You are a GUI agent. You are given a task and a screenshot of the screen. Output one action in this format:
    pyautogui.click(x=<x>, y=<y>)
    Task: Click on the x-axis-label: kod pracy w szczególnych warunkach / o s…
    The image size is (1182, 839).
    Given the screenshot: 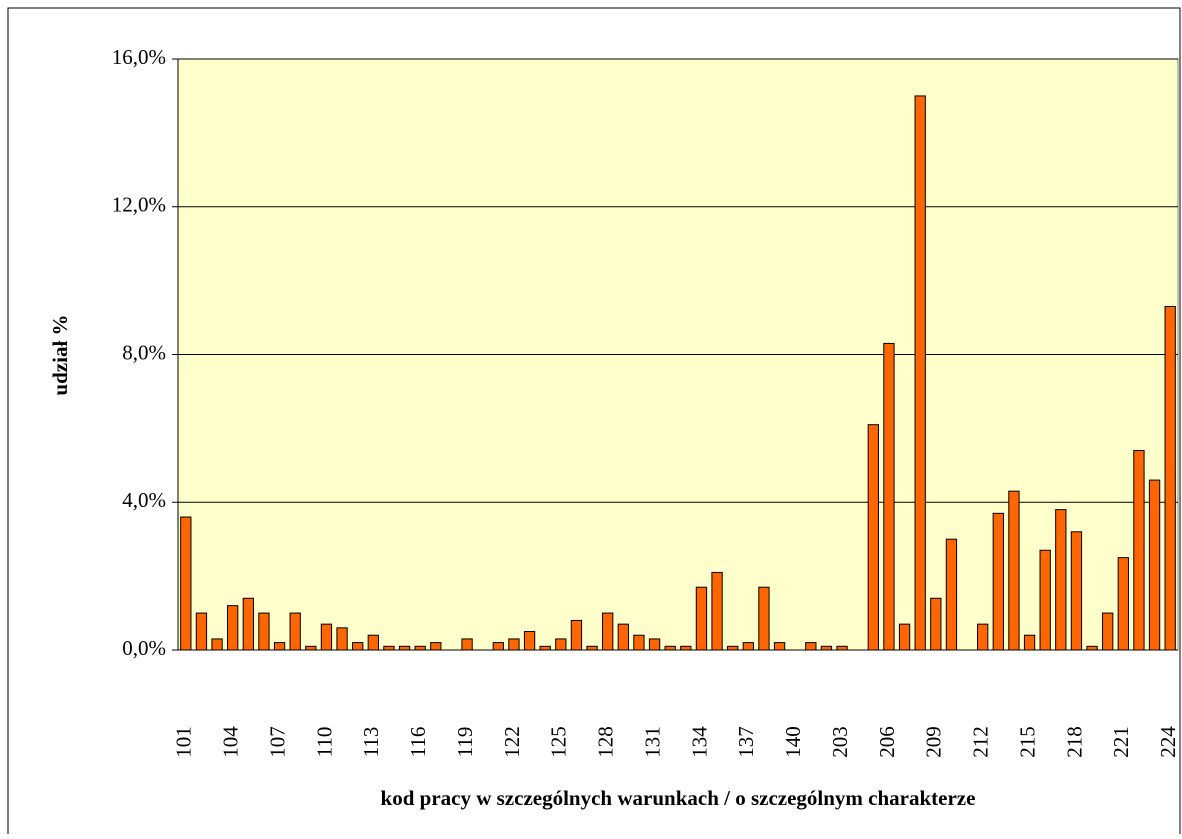 What is the action you would take?
    pyautogui.click(x=678, y=798)
    